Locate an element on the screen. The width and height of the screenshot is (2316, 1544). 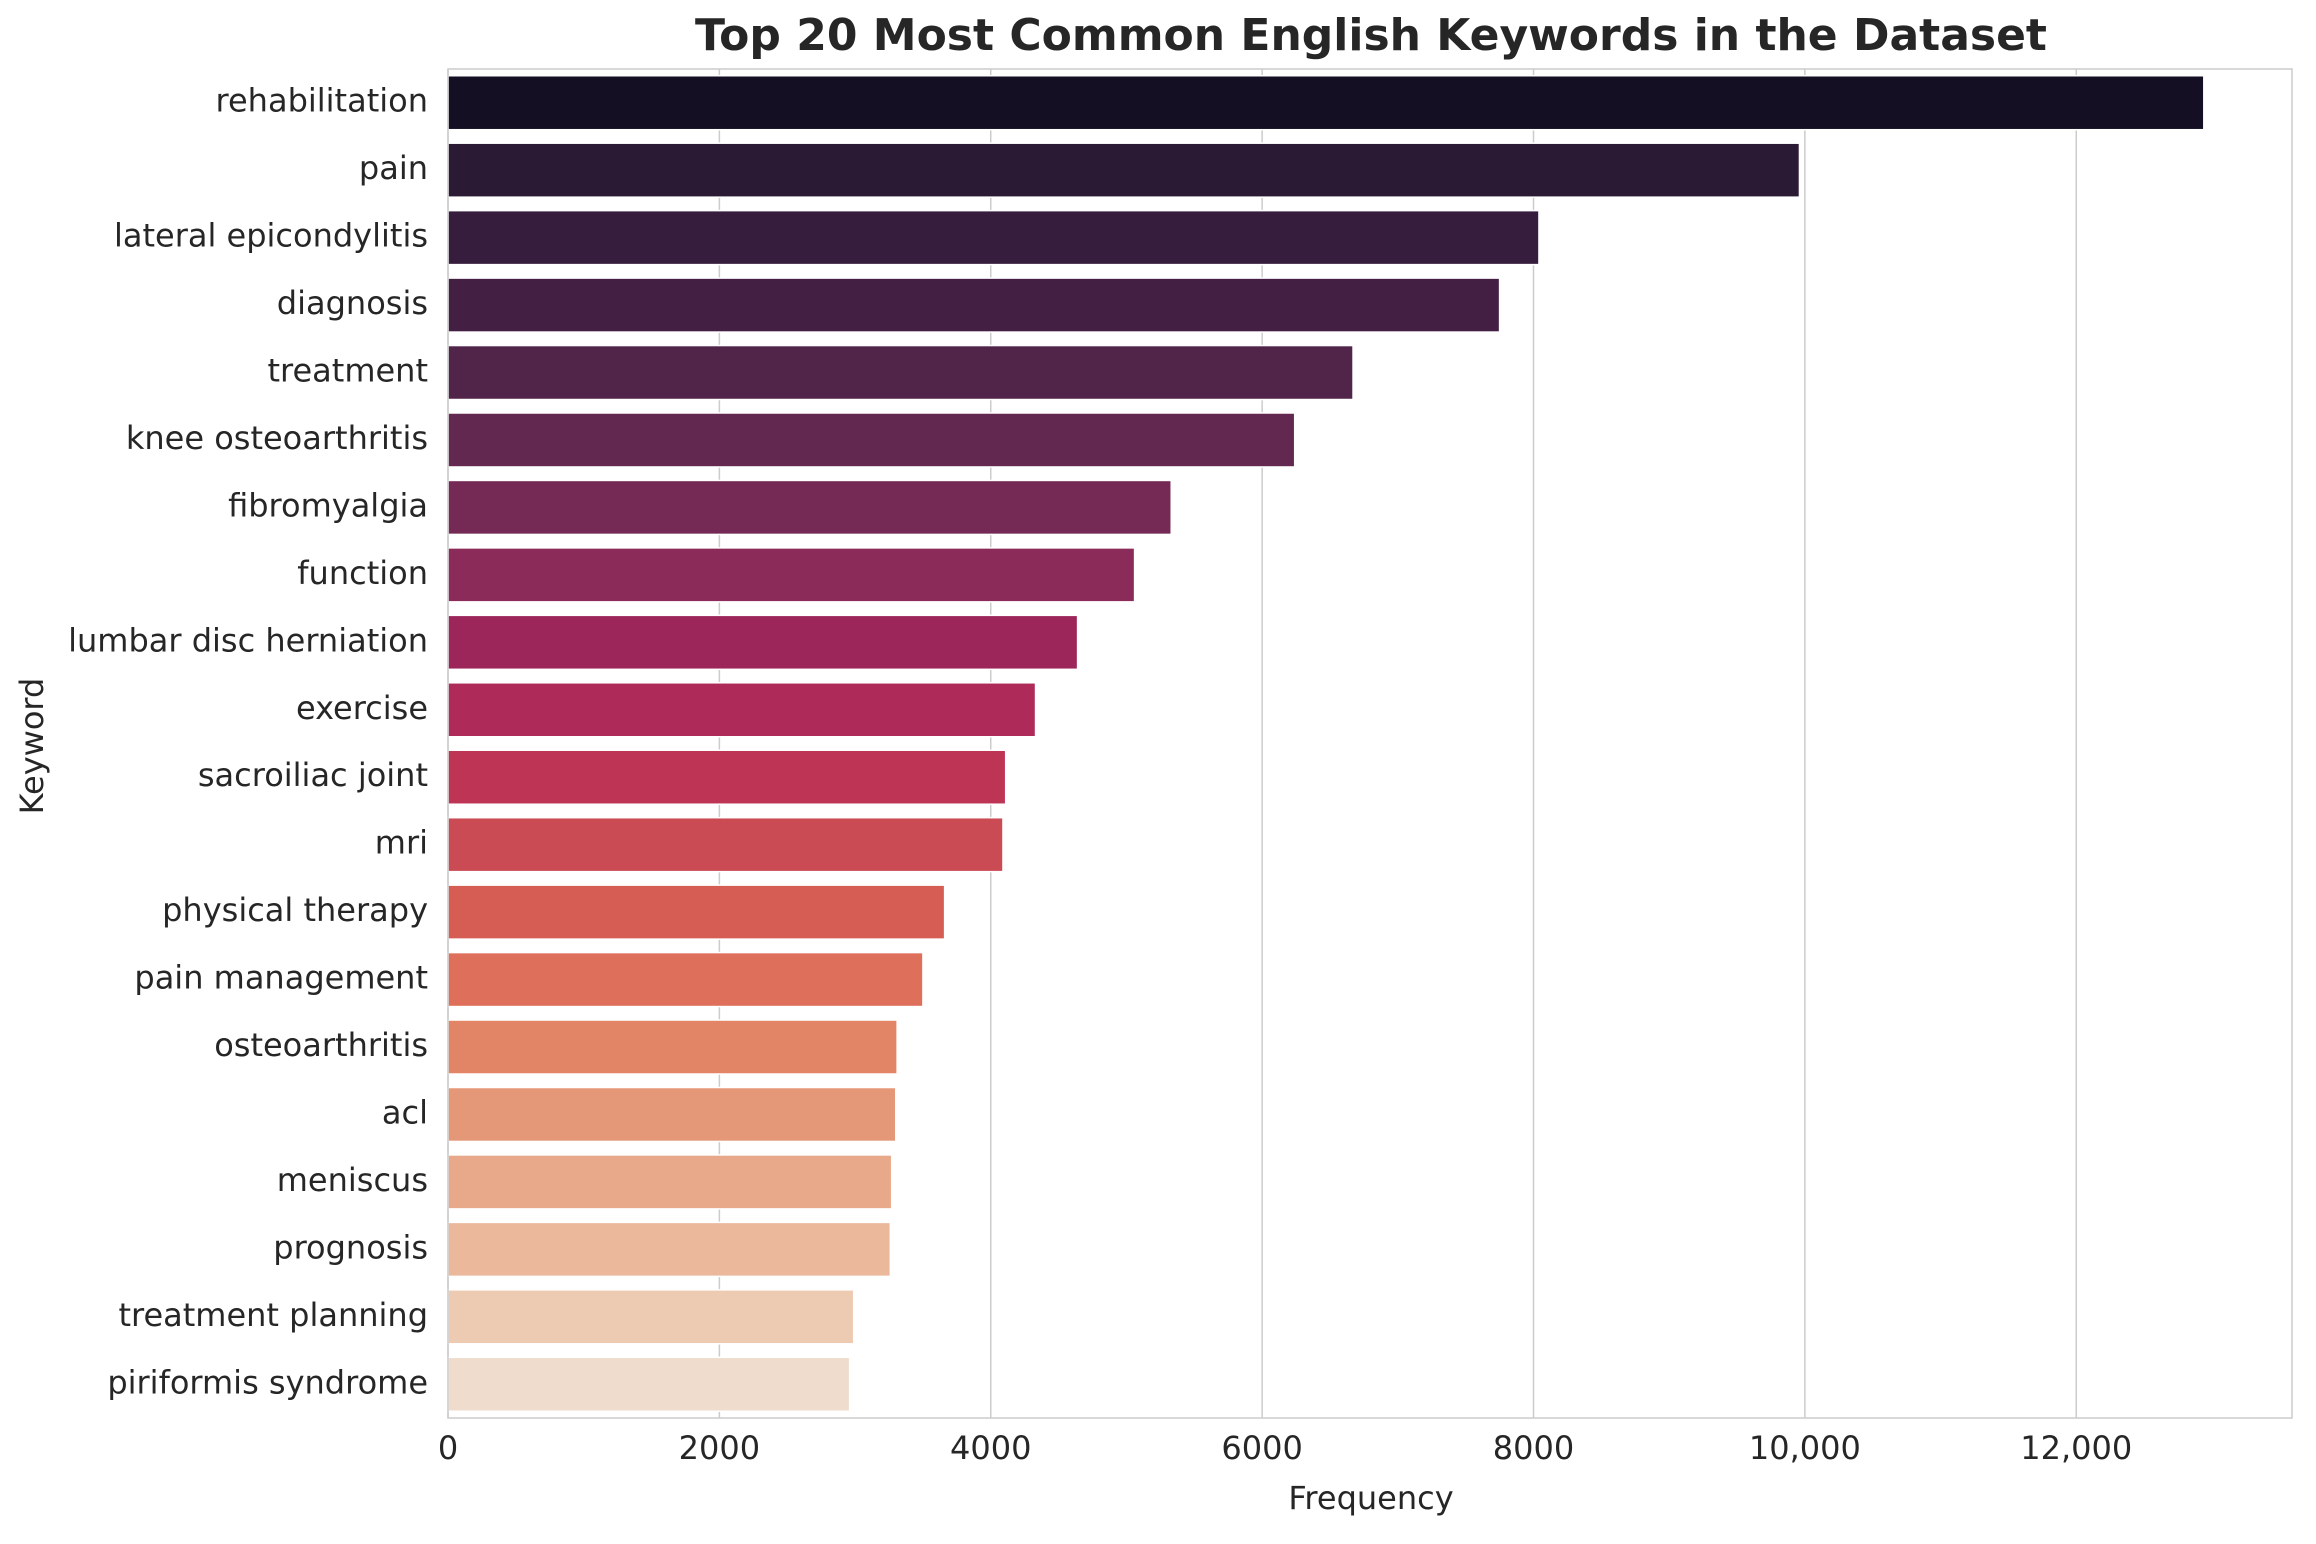
y-tick-label: prognosis is located at coordinates (350, 1247).